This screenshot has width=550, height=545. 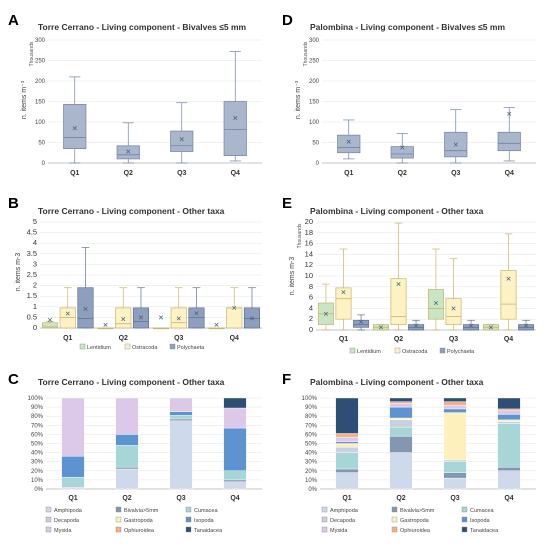 What do you see at coordinates (188, 529) in the screenshot?
I see `legend-swatch-tanaidacea` at bounding box center [188, 529].